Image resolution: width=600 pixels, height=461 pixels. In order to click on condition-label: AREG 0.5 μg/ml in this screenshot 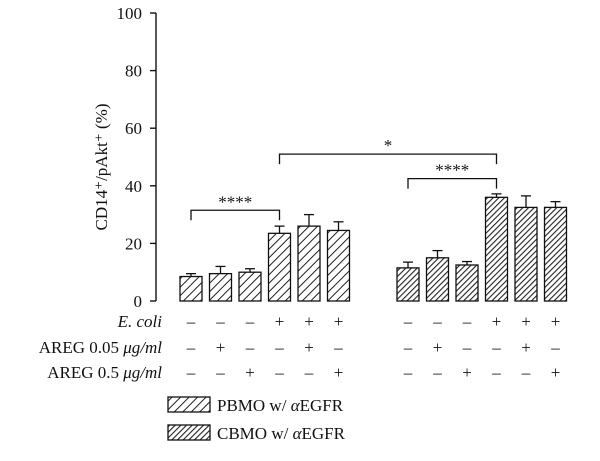, I will do `click(104, 372)`.